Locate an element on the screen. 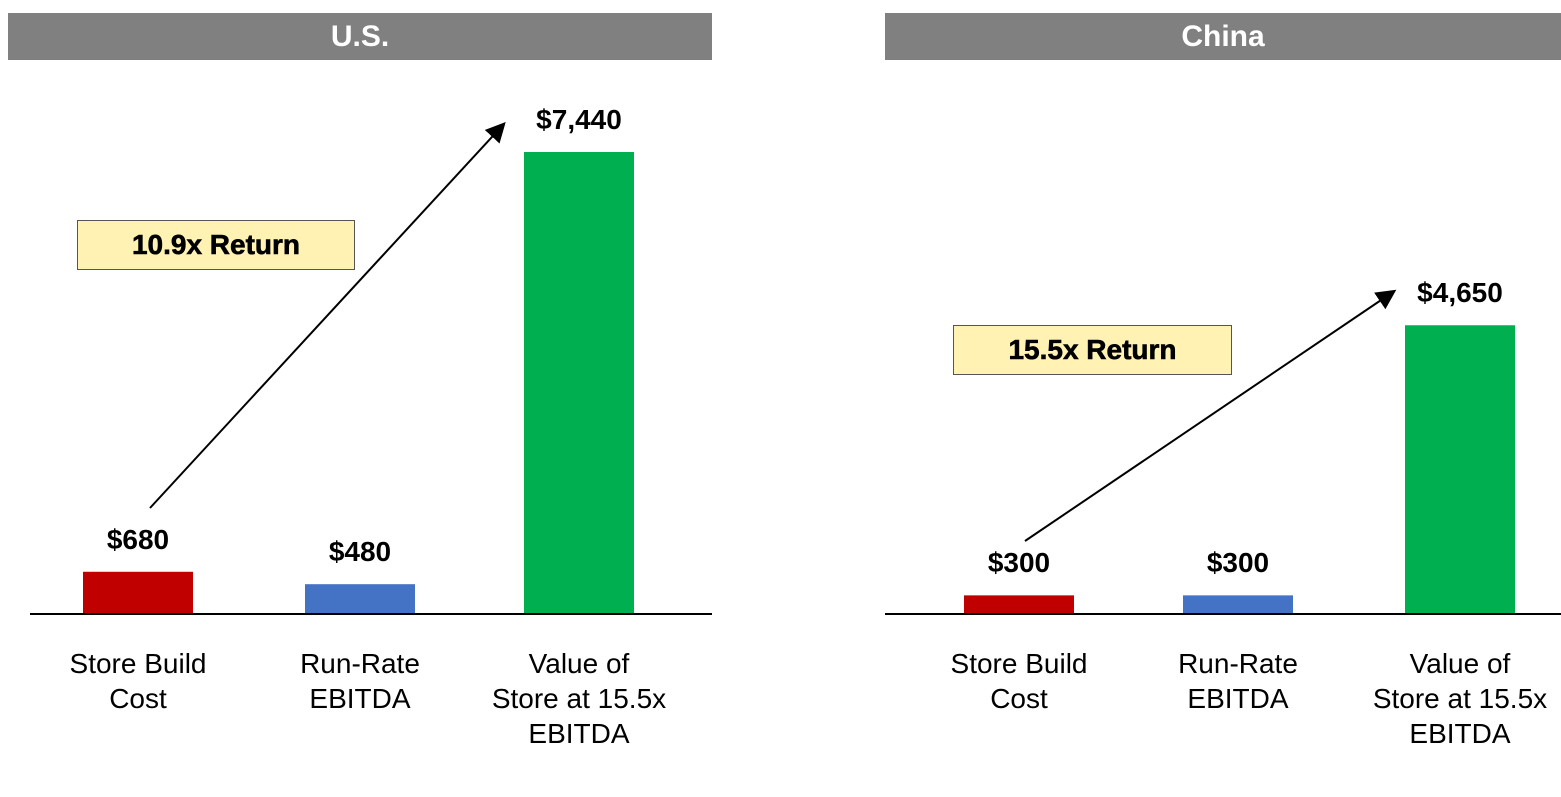  value-label: $480 is located at coordinates (360, 552).